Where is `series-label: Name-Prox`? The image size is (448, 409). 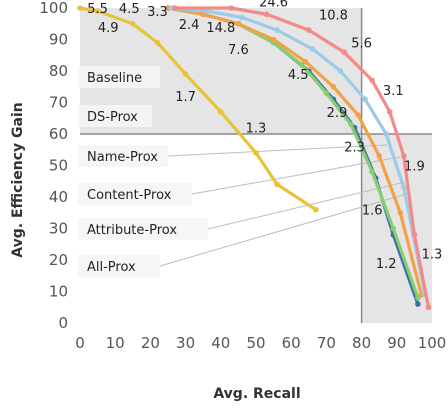 series-label: Name-Prox is located at coordinates (122, 157).